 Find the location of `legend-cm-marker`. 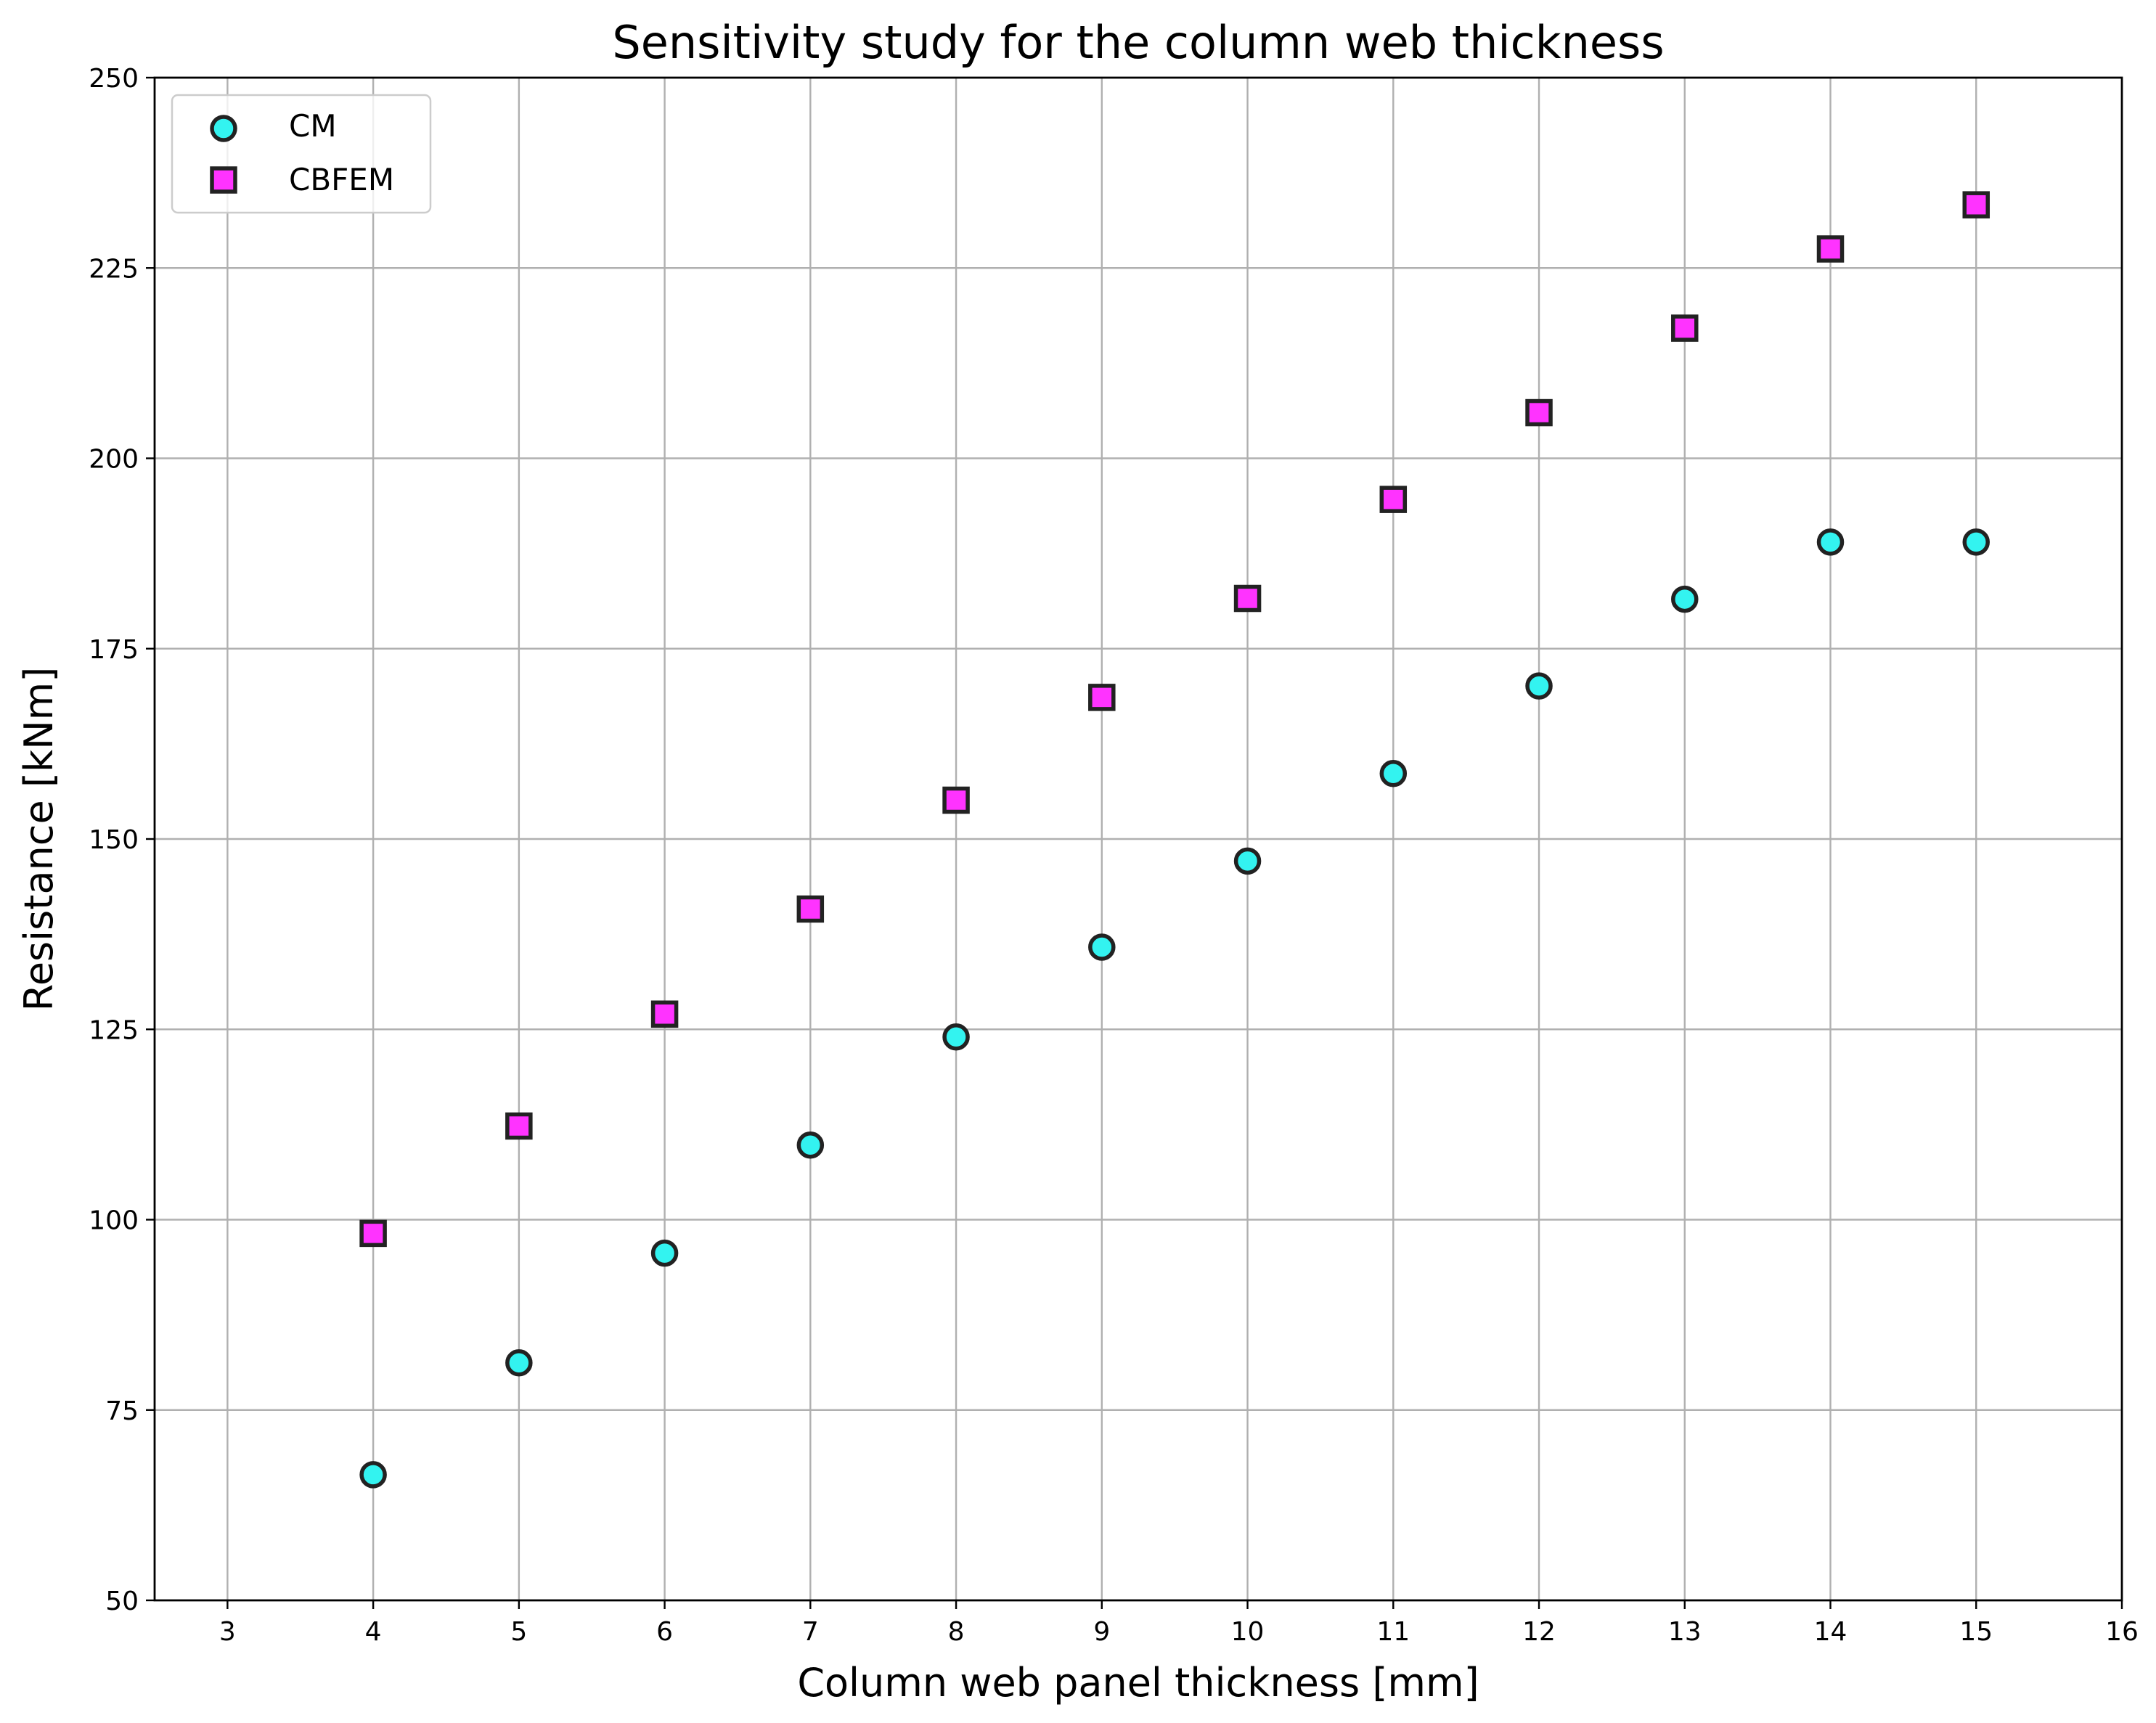

legend-cm-marker is located at coordinates (224, 128).